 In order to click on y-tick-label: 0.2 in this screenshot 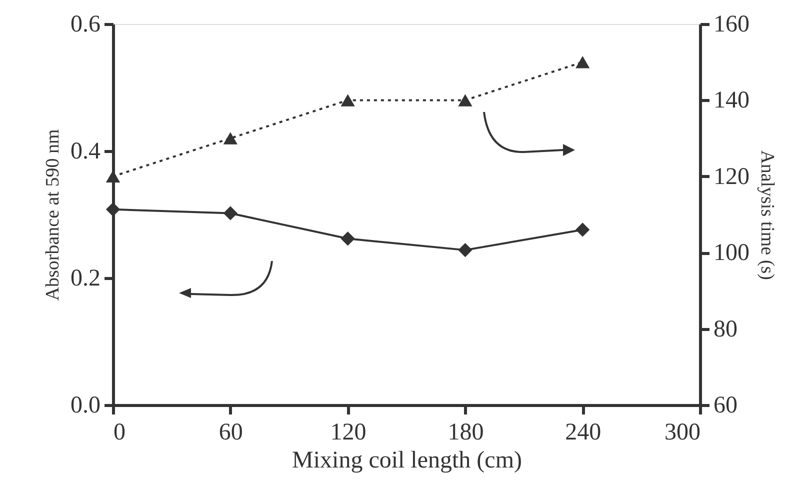, I will do `click(85, 279)`.